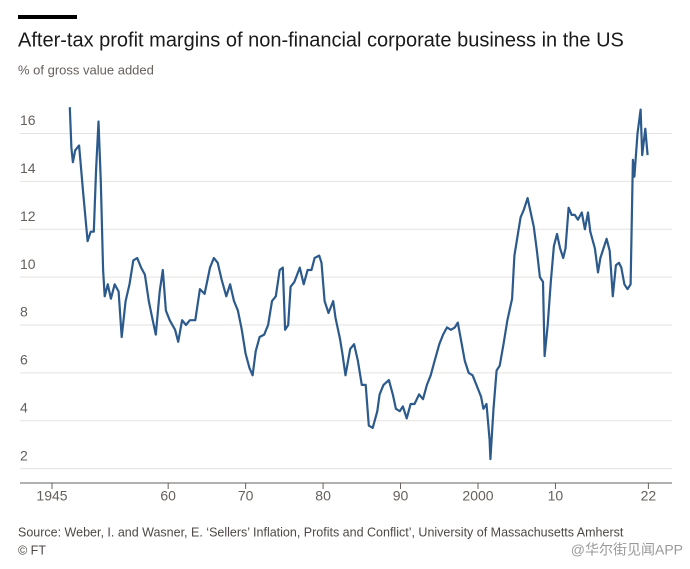 This screenshot has height=569, width=690. What do you see at coordinates (401, 496) in the screenshot?
I see `x-tick-label: 90` at bounding box center [401, 496].